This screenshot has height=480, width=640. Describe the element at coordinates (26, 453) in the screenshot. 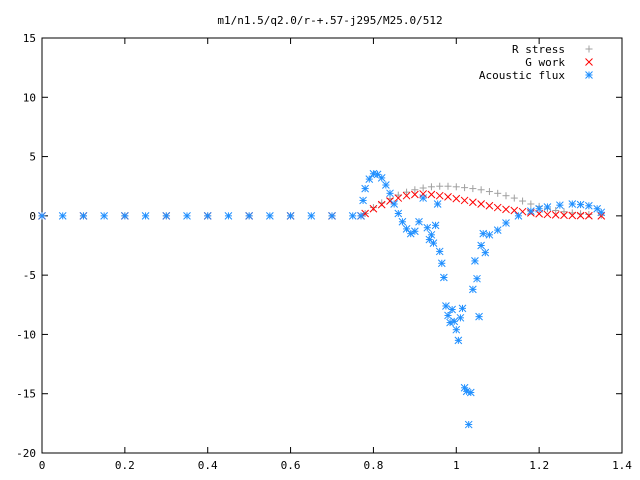

I see `y-tick-label: -20` at that location.